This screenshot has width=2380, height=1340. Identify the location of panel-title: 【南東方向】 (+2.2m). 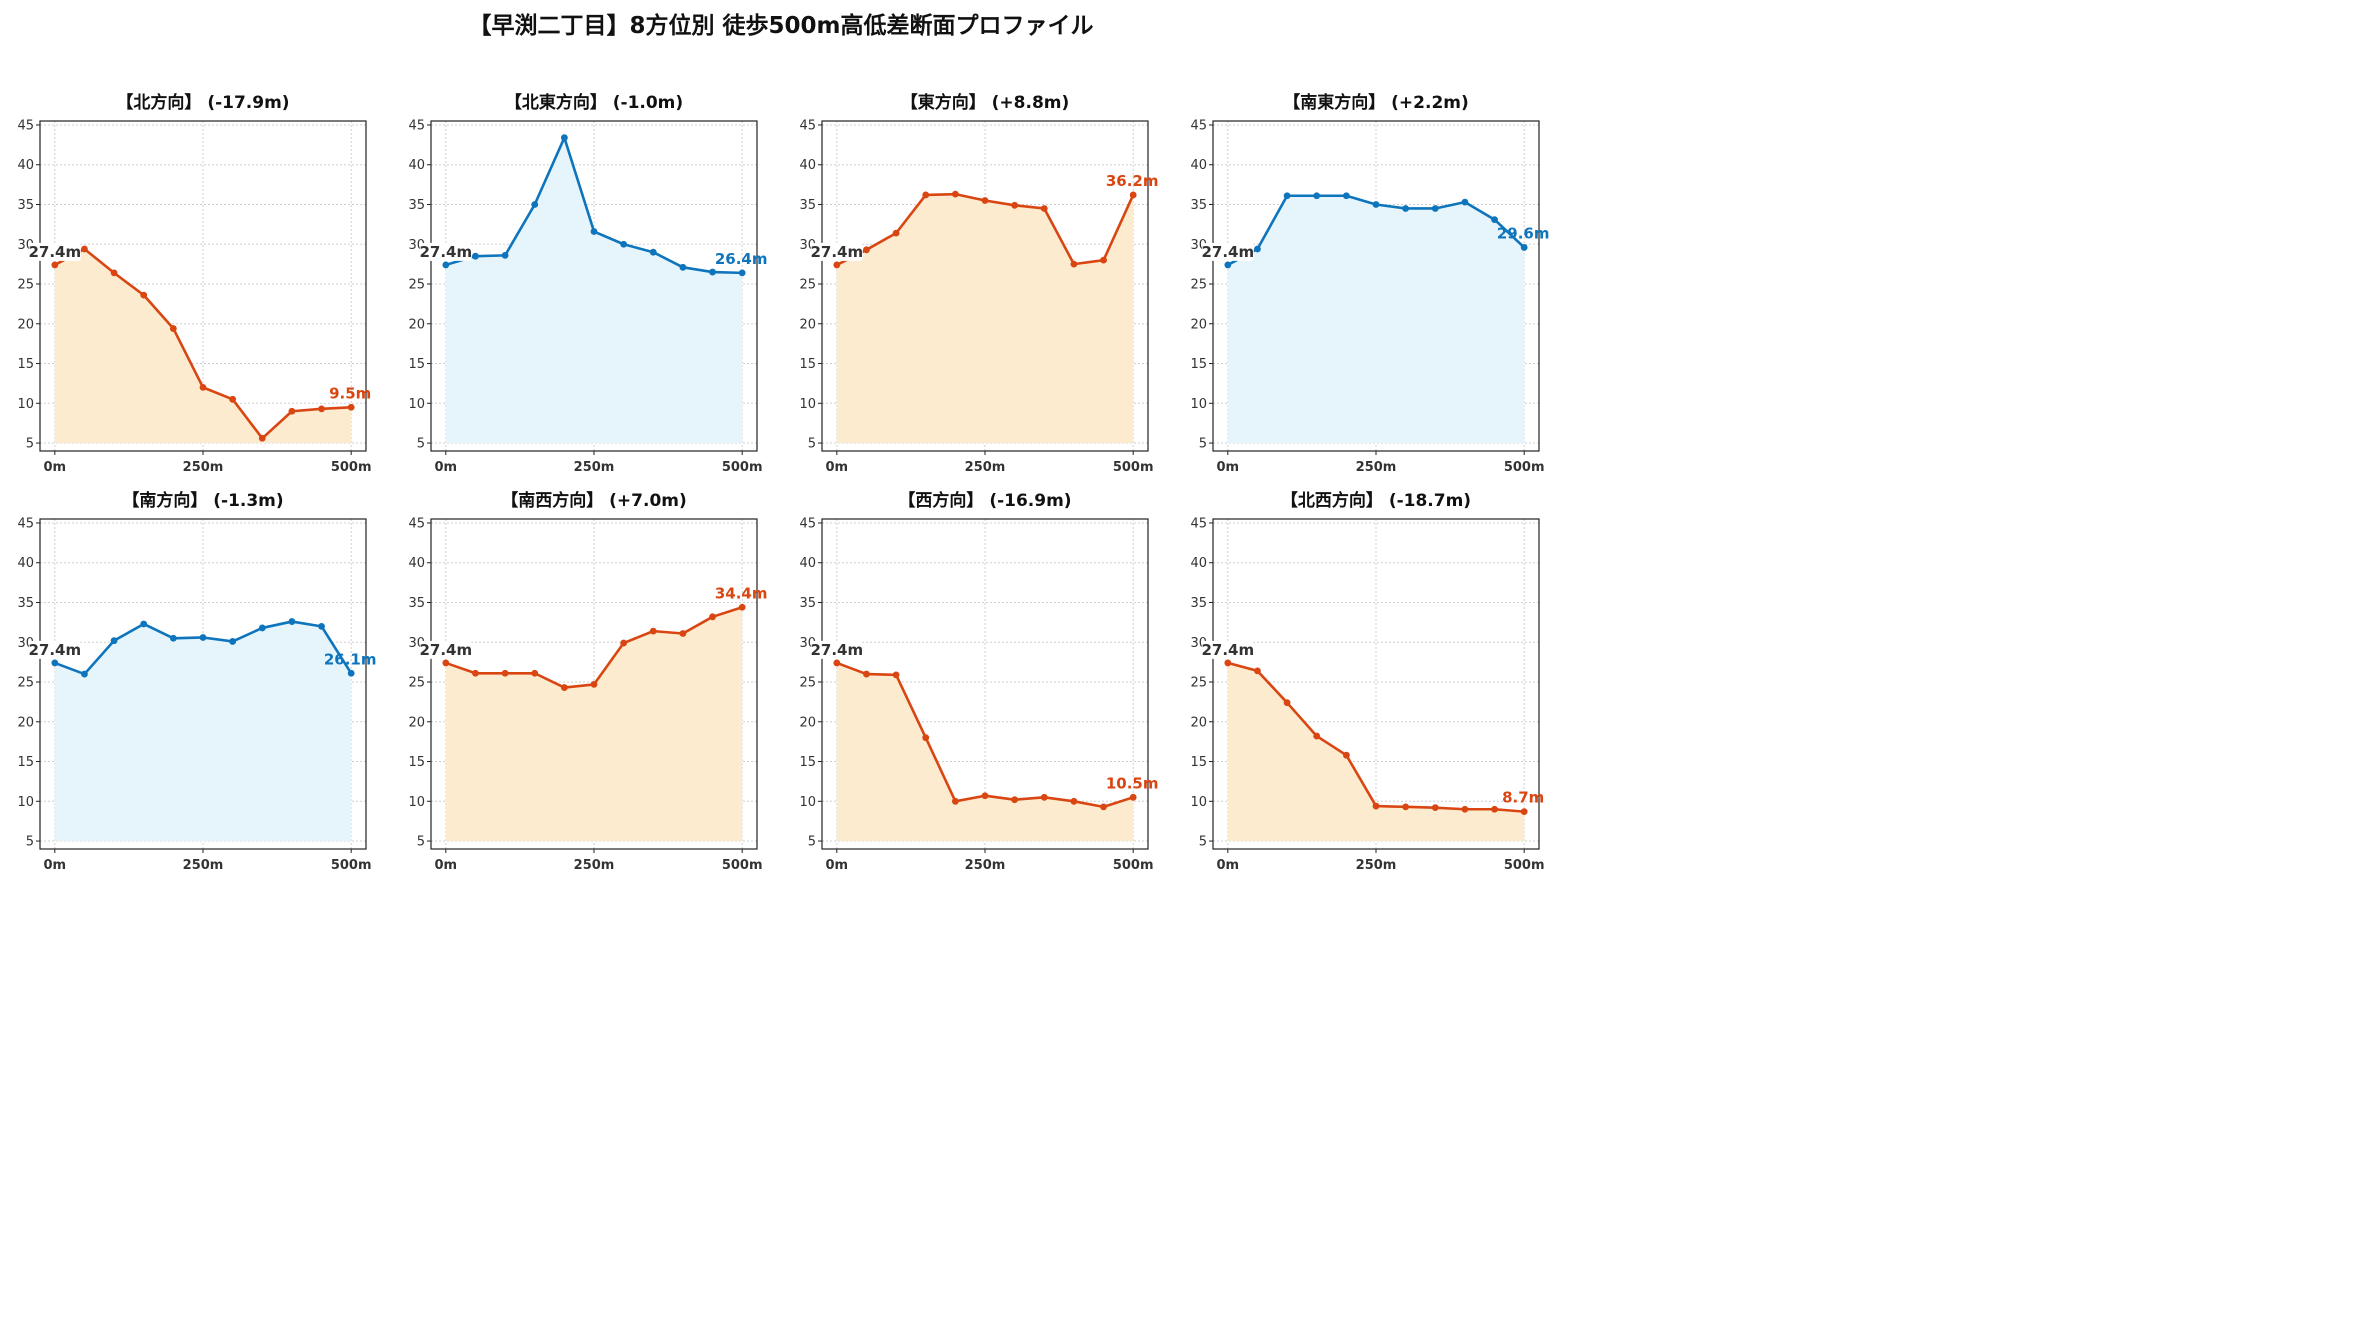
(1376, 102).